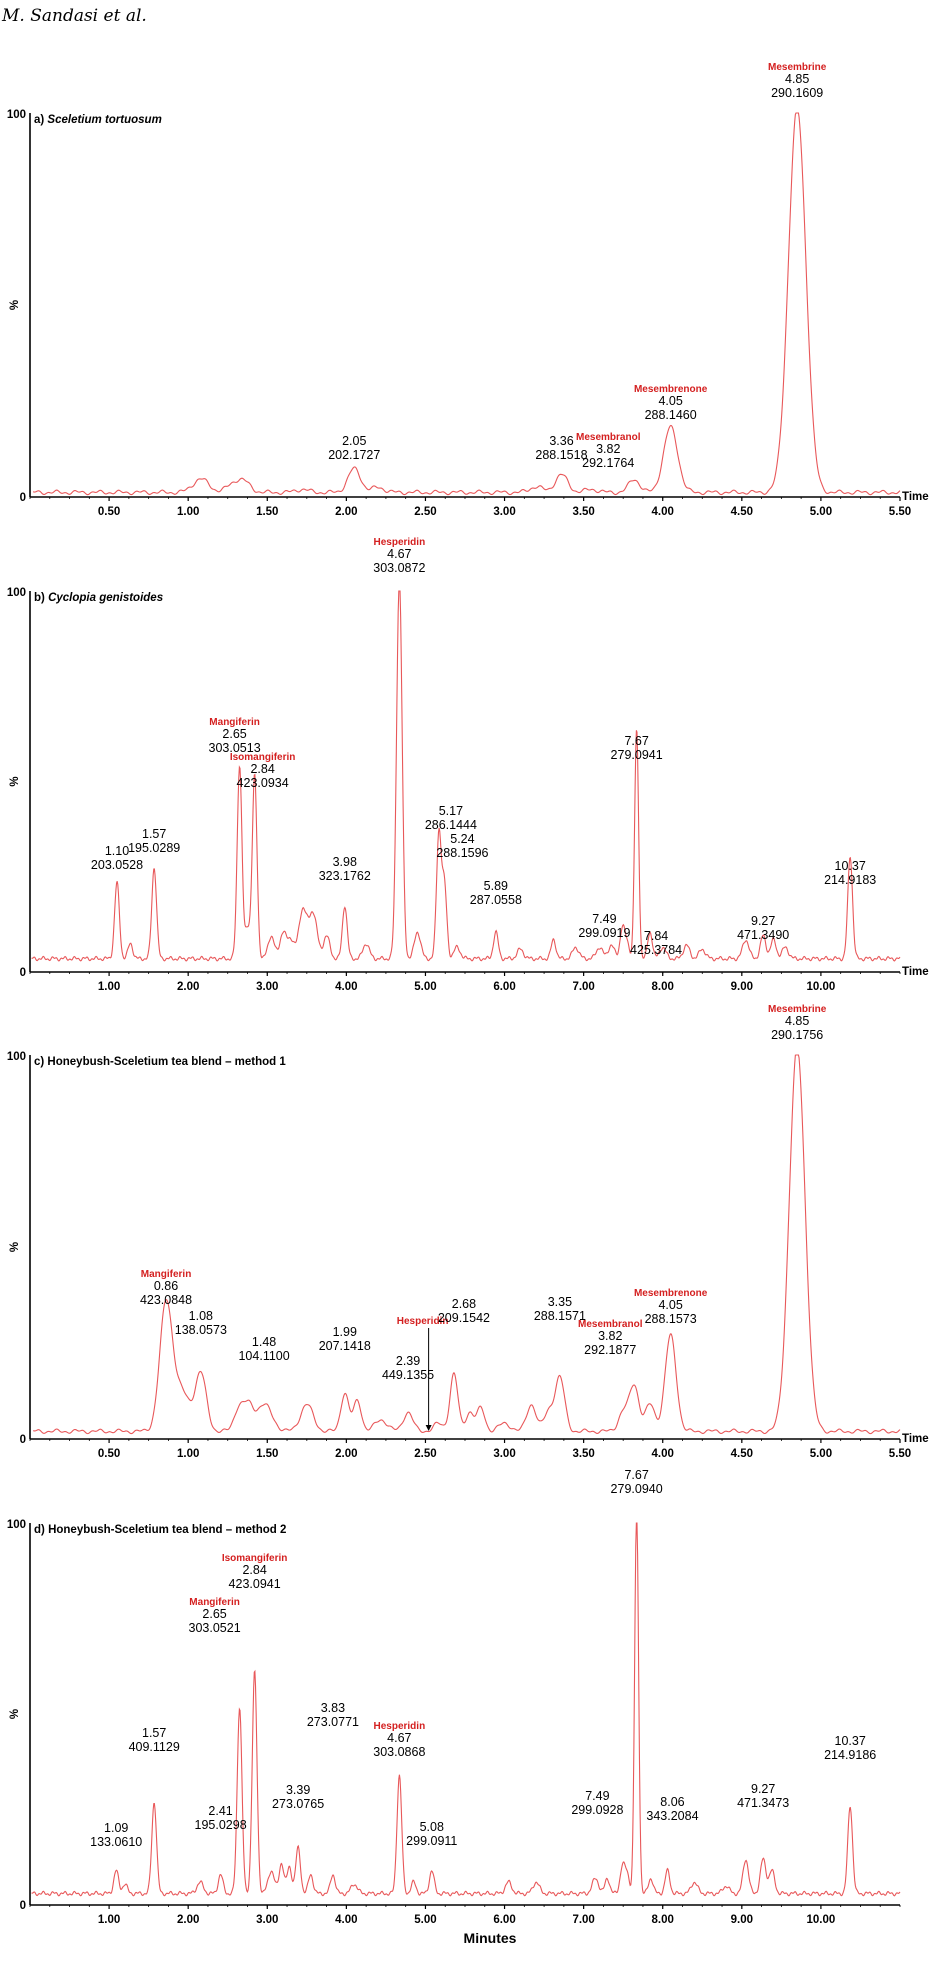 The image size is (939, 1962). What do you see at coordinates (608, 463) in the screenshot?
I see `mass-label: 292.1764` at bounding box center [608, 463].